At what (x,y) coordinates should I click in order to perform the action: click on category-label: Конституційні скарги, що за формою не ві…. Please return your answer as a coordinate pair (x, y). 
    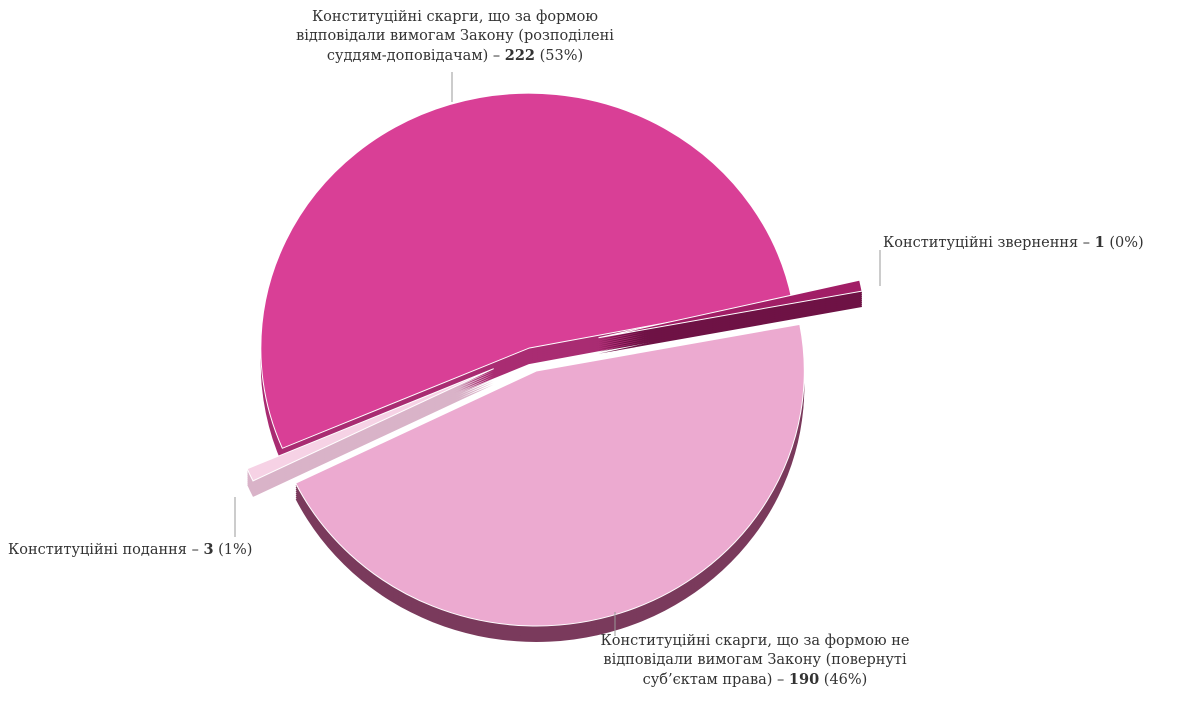
    Looking at the image, I should click on (755, 660).